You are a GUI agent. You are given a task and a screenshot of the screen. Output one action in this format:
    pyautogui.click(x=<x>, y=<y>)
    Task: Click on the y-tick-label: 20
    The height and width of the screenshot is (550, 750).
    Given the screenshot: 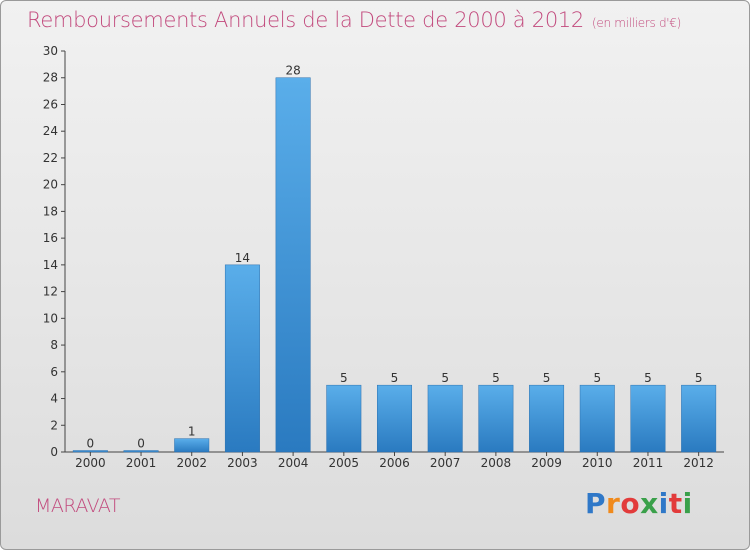 What is the action you would take?
    pyautogui.click(x=50, y=185)
    